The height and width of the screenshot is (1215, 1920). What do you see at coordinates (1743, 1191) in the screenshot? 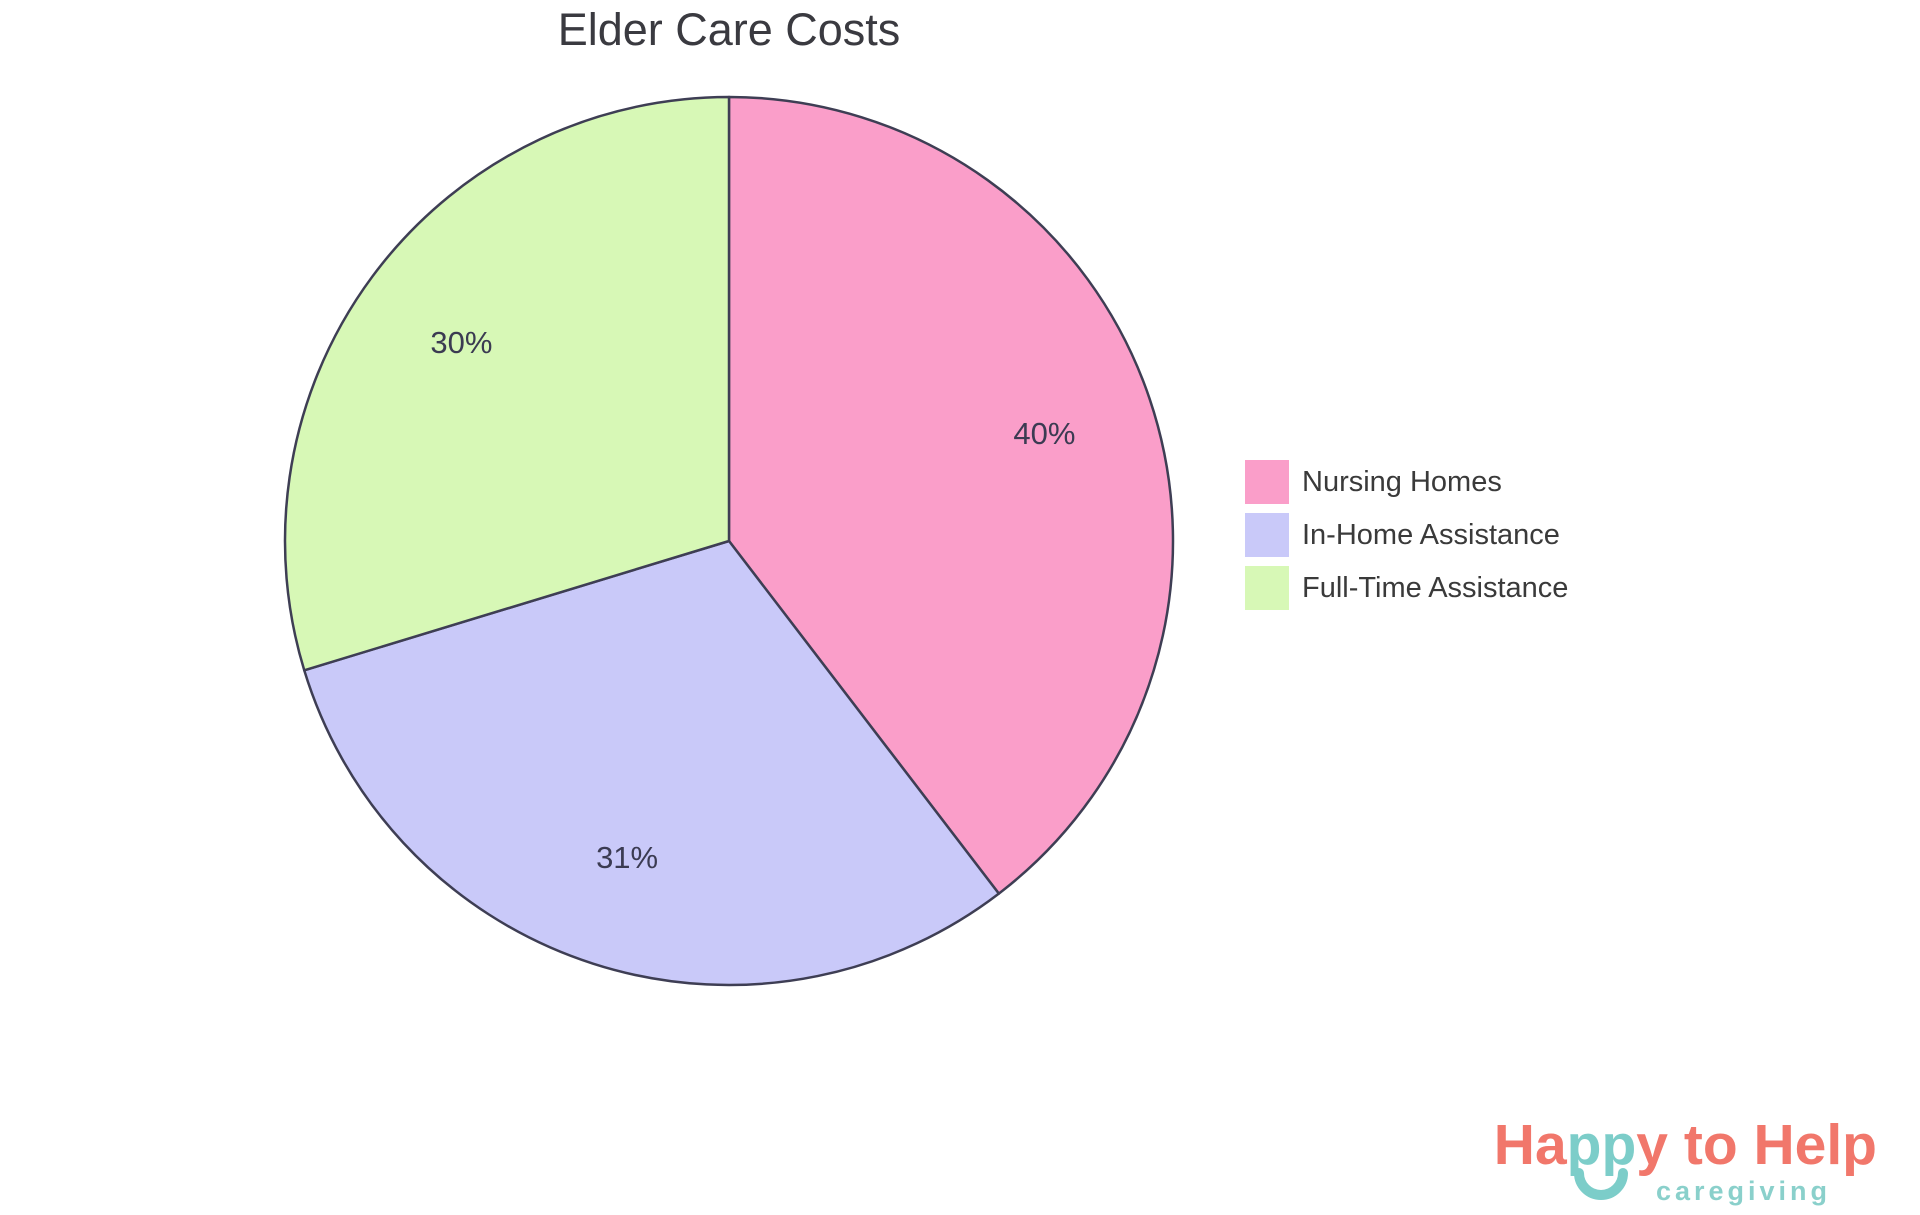
I see `brand-tagline: caregiving` at bounding box center [1743, 1191].